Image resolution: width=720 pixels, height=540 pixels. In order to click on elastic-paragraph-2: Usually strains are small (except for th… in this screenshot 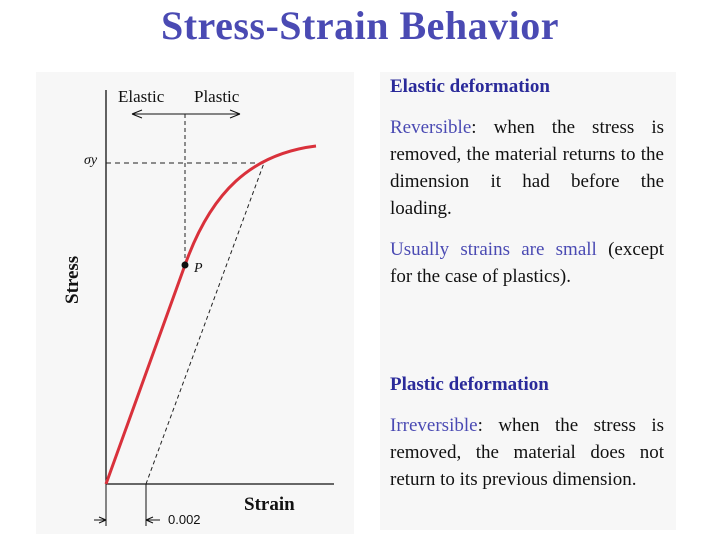, I will do `click(527, 263)`.